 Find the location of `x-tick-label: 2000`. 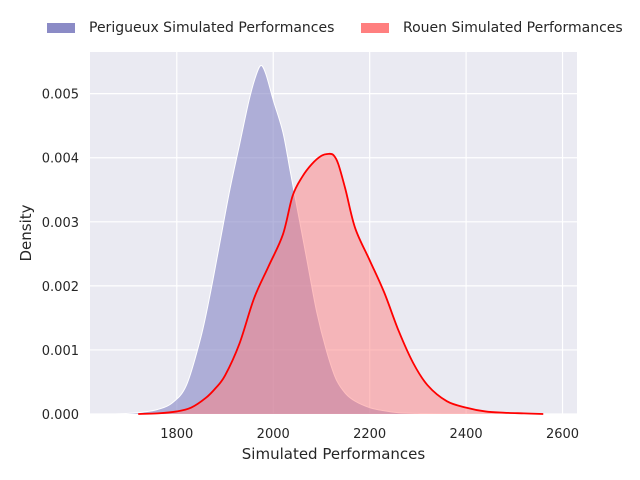

x-tick-label: 2000 is located at coordinates (273, 434).